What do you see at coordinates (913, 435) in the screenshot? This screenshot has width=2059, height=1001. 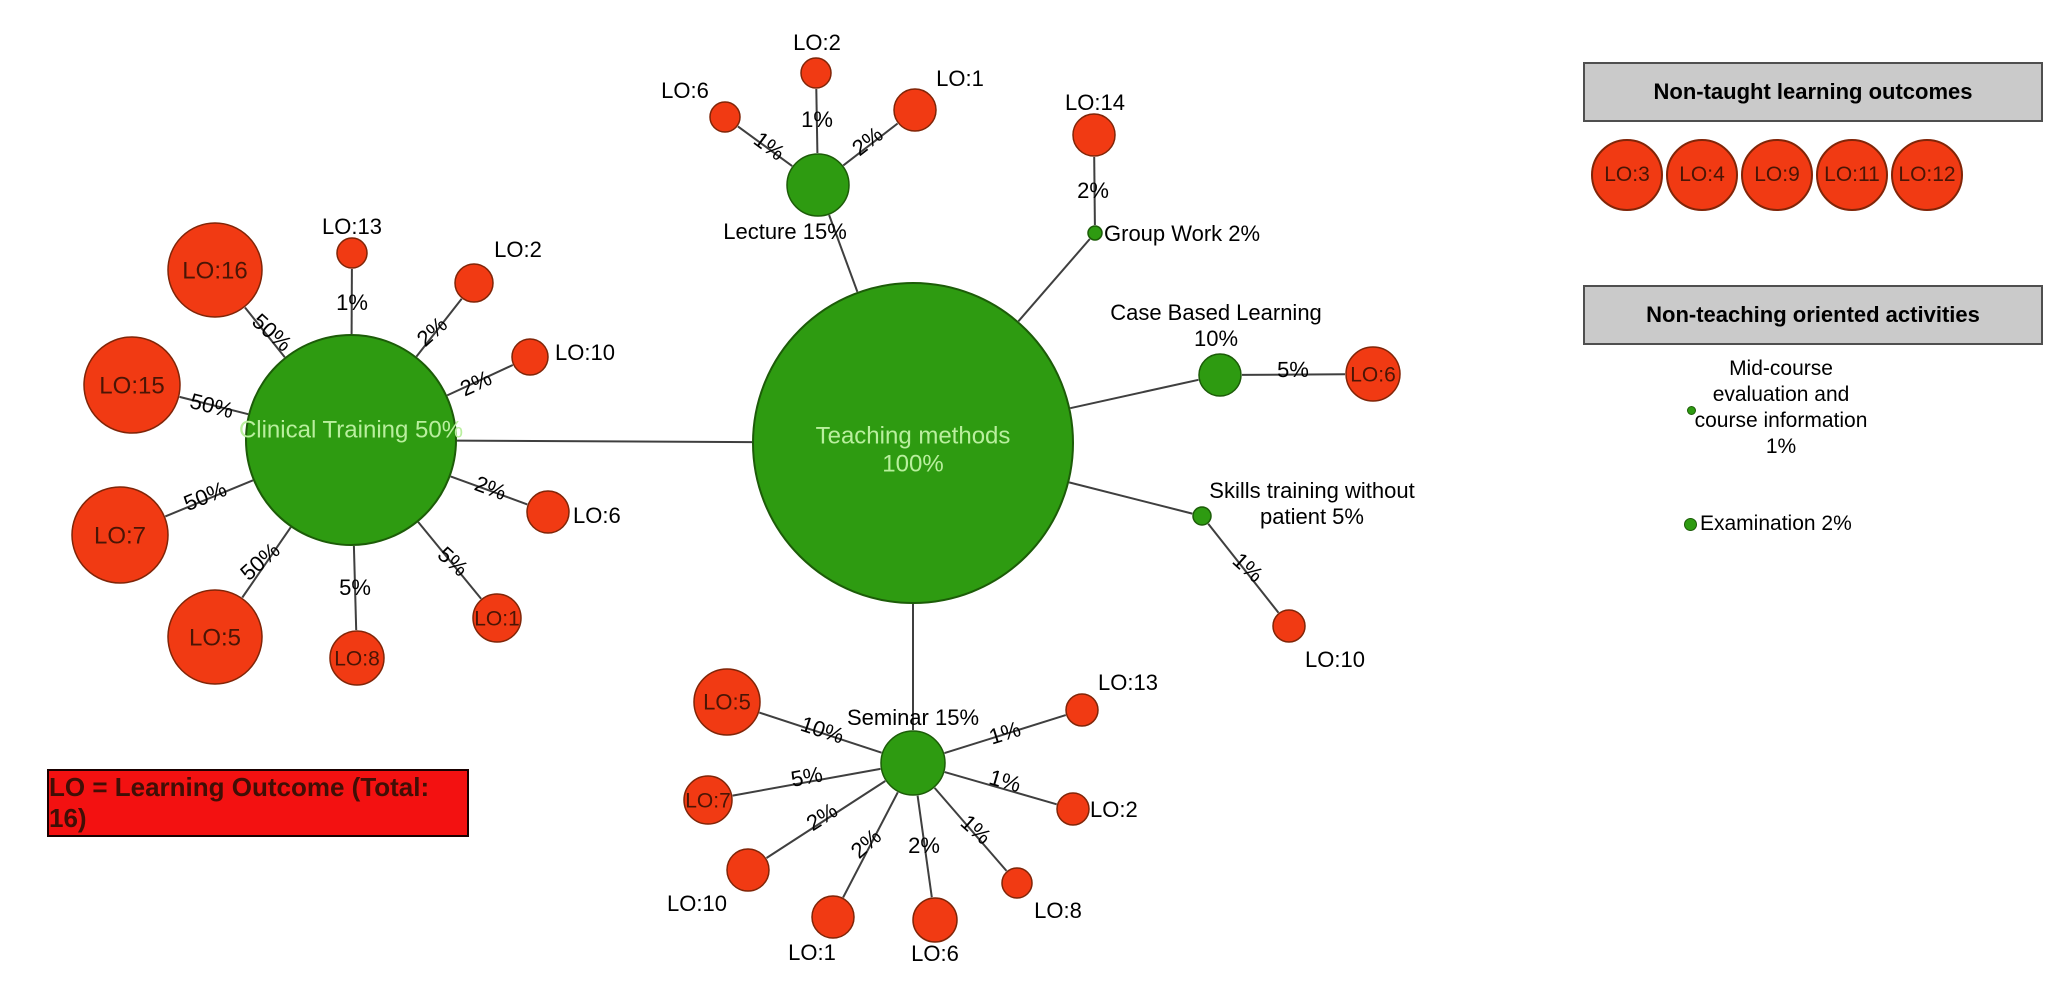 I see `node-label-teaching: Teaching methods` at bounding box center [913, 435].